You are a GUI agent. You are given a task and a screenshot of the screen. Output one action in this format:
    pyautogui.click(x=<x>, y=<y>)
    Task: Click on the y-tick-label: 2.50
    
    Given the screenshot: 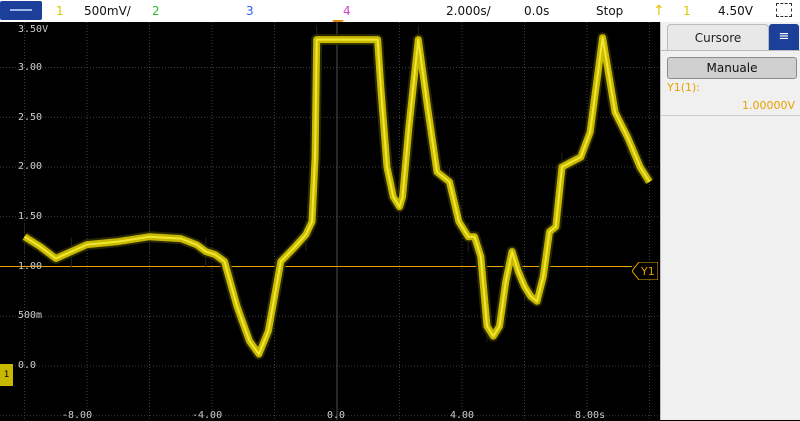 What is the action you would take?
    pyautogui.click(x=30, y=117)
    